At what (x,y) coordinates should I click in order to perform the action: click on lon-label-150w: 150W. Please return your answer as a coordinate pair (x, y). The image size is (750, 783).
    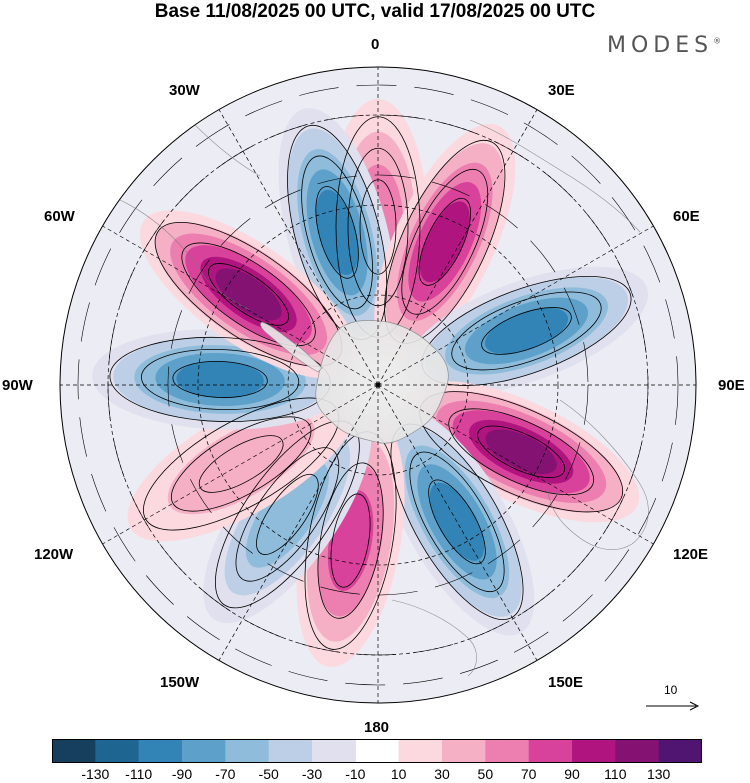
    Looking at the image, I should click on (180, 682).